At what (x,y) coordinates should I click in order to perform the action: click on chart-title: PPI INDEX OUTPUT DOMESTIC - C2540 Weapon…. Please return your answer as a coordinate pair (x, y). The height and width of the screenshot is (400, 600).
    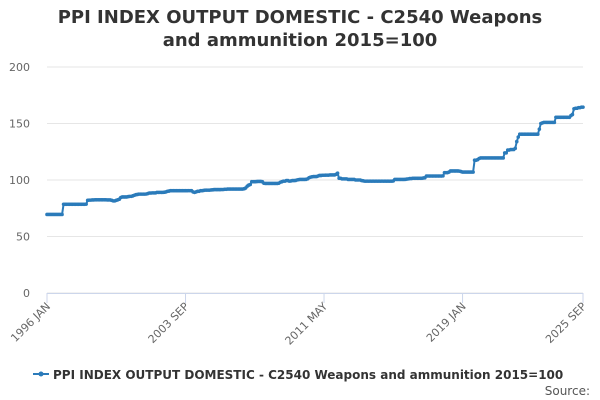
    Looking at the image, I should click on (300, 29).